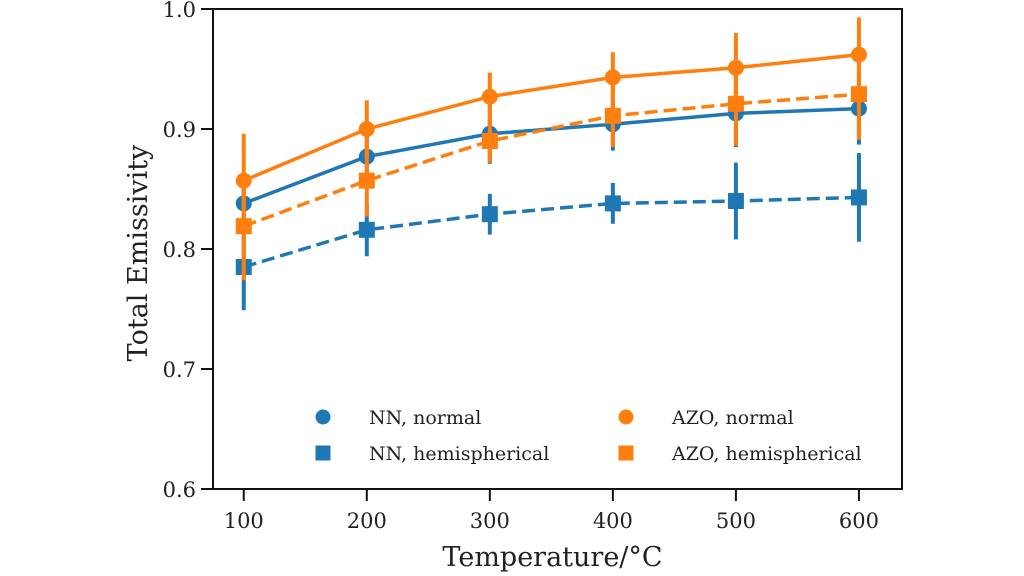  What do you see at coordinates (766, 454) in the screenshot?
I see `legend-label: AZO, hemispherical` at bounding box center [766, 454].